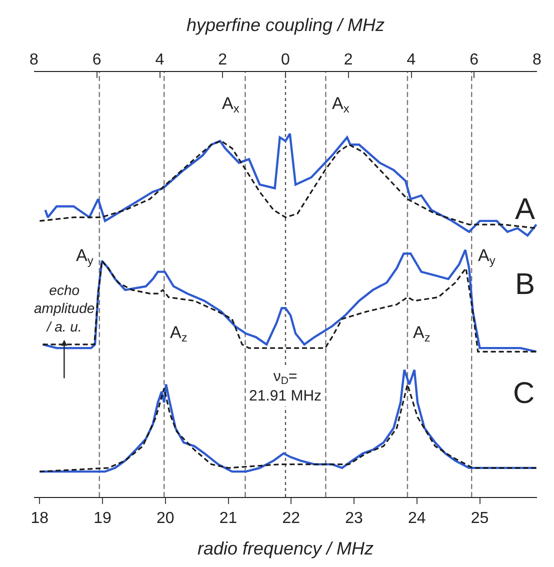  I want to click on x-tick-label: 25, so click(479, 519).